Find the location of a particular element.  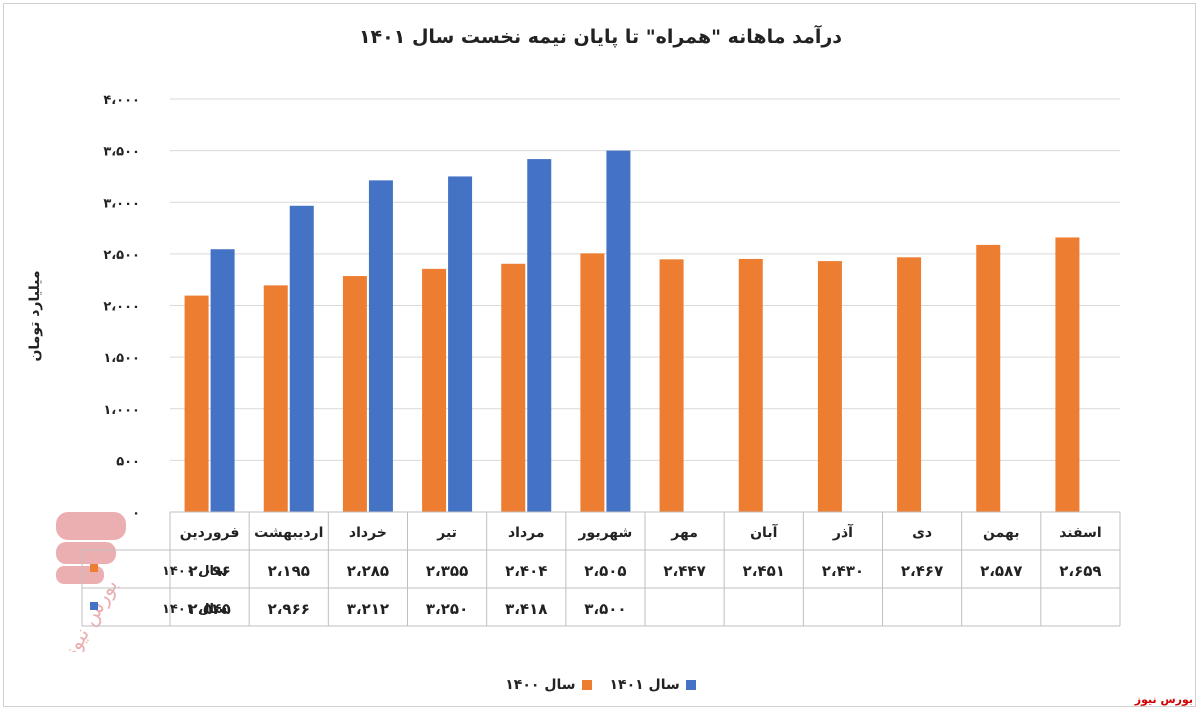

category-label: مهر is located at coordinates (684, 533).